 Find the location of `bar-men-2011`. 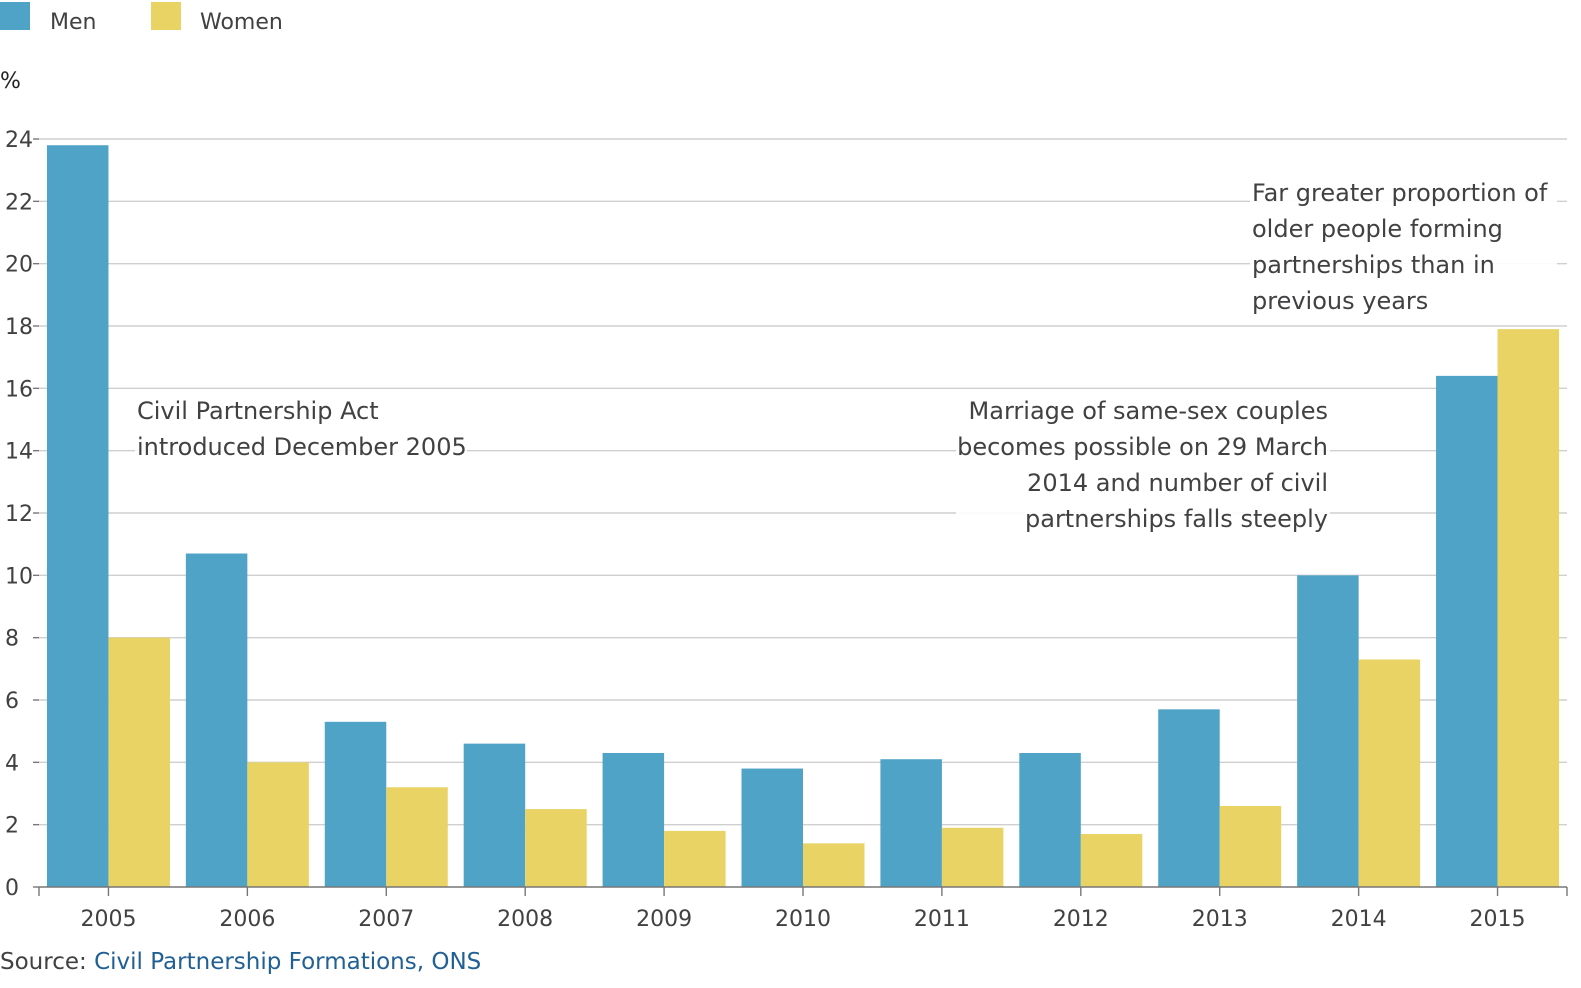

bar-men-2011 is located at coordinates (911, 823).